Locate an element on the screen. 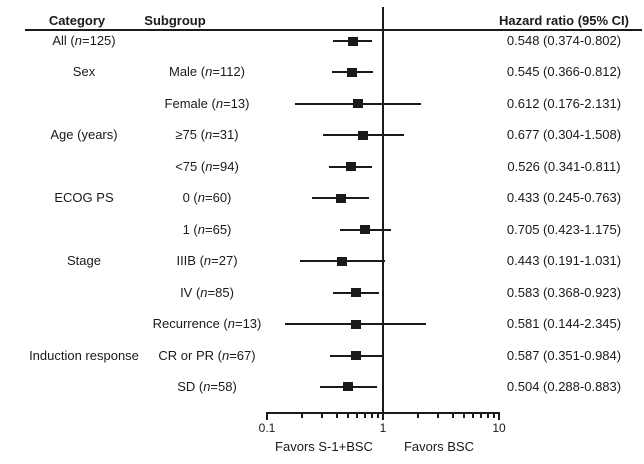 The height and width of the screenshot is (464, 644). x-axis-tick-label: 0.1 is located at coordinates (267, 428).